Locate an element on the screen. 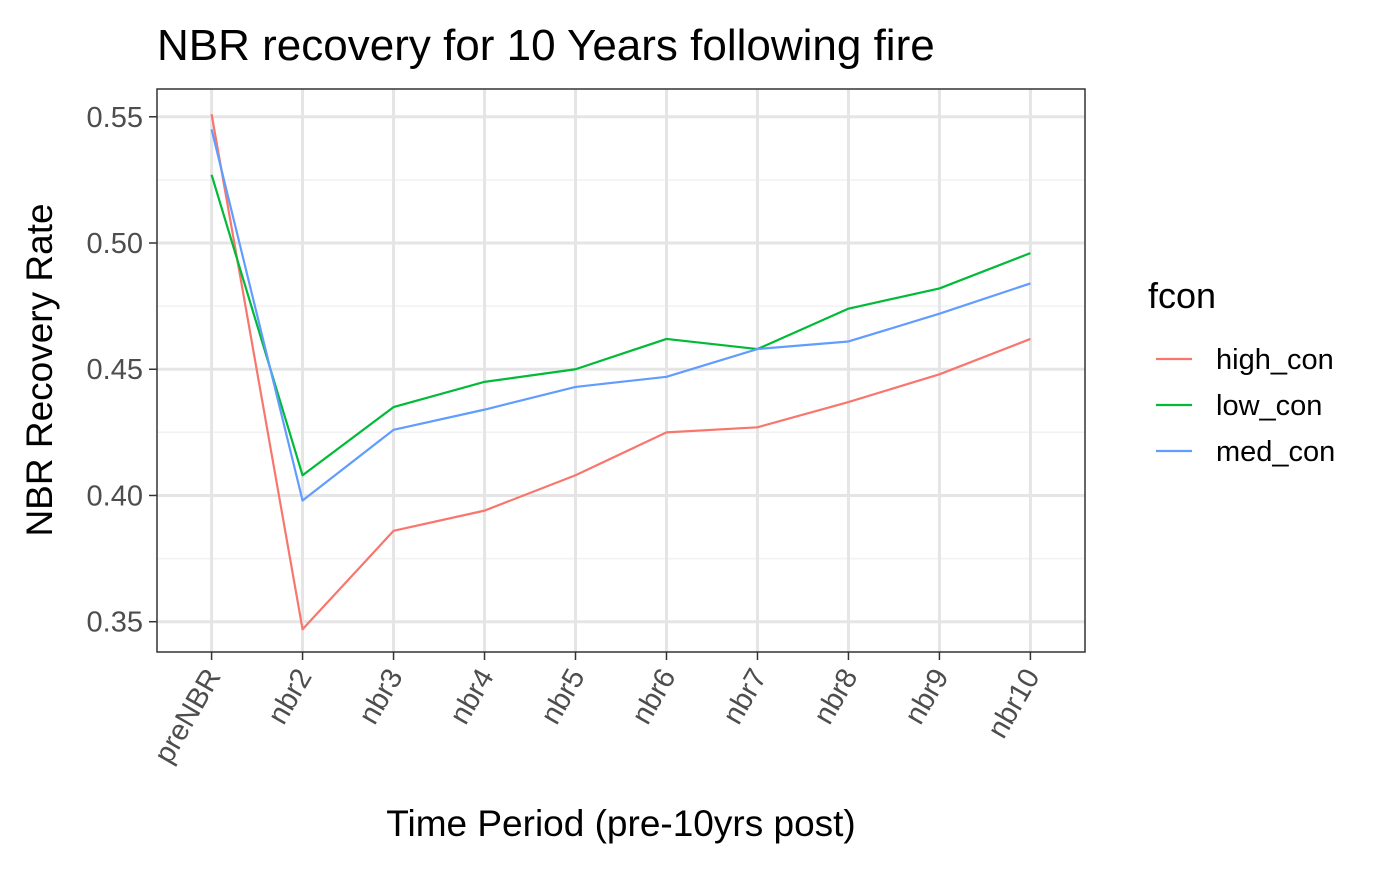 The height and width of the screenshot is (870, 1400). x-tick-label: nbr10 is located at coordinates (1014, 704).